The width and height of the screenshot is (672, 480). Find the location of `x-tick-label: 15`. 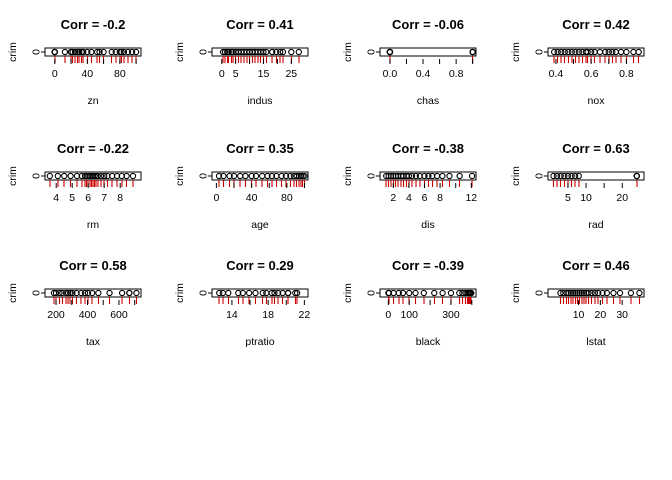

x-tick-label: 15 is located at coordinates (264, 74).